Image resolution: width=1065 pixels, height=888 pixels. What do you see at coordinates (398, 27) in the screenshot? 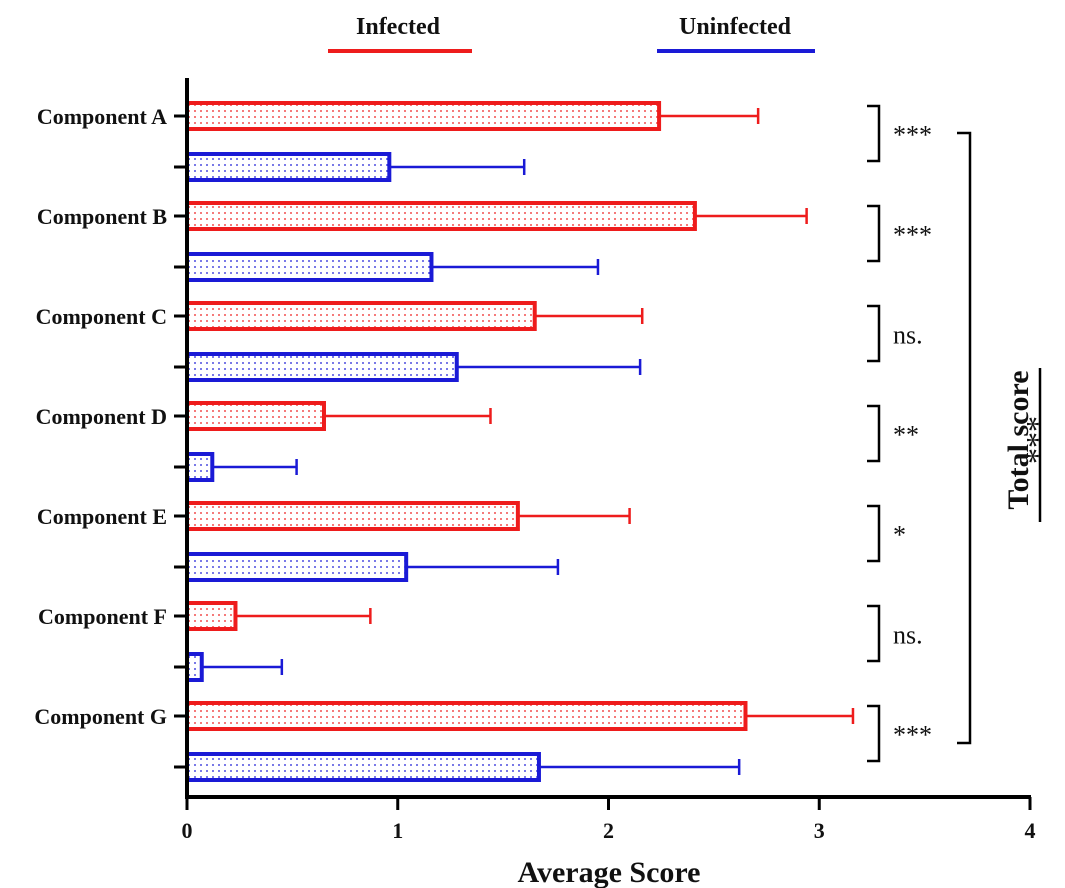
I see `legend-label-infected: Infected` at bounding box center [398, 27].